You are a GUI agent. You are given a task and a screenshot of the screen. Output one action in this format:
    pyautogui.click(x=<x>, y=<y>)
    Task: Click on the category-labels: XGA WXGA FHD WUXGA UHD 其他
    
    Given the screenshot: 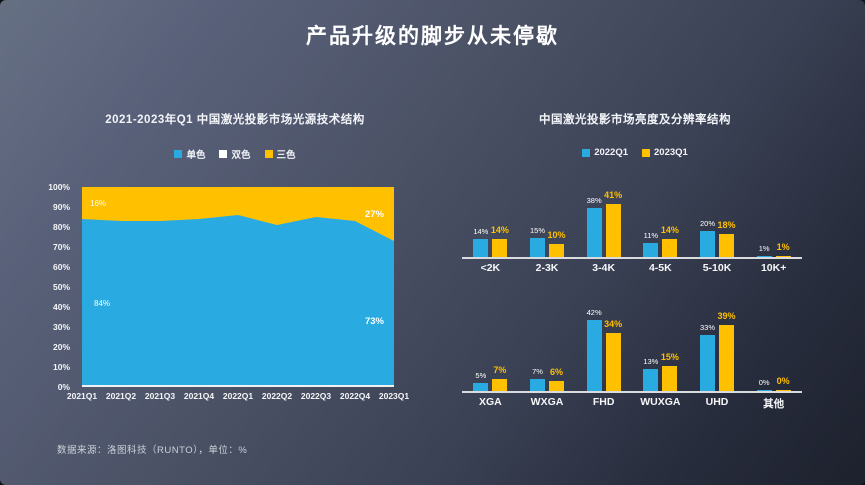 What is the action you would take?
    pyautogui.click(x=632, y=403)
    